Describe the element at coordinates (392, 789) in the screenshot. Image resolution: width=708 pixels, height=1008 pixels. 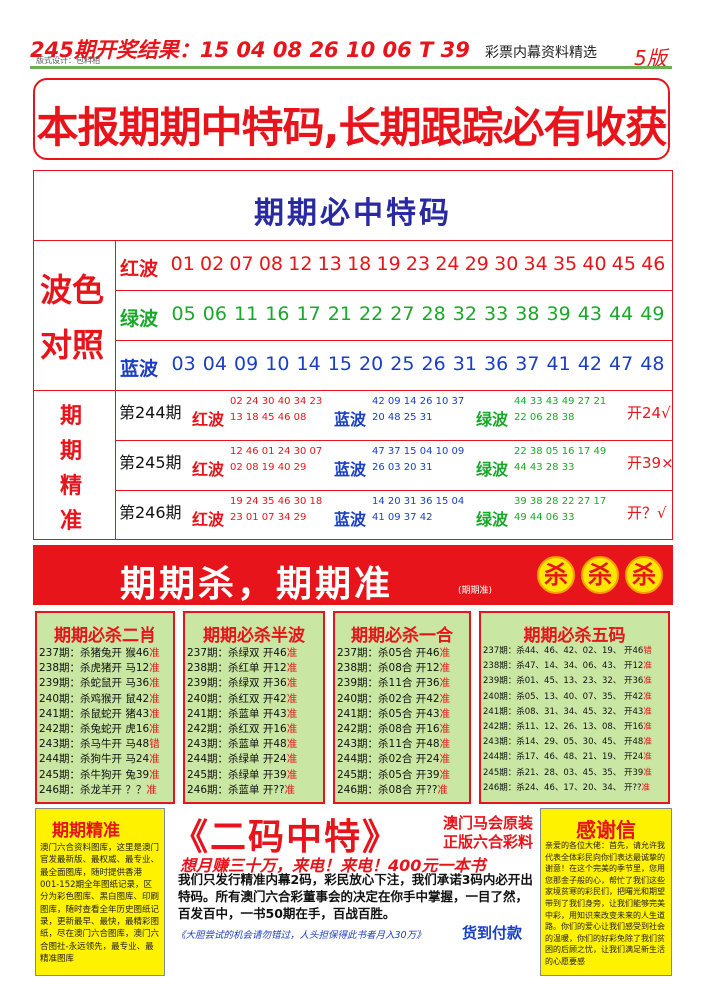
I see `kill-row: 246期：杀08合 开??准` at that location.